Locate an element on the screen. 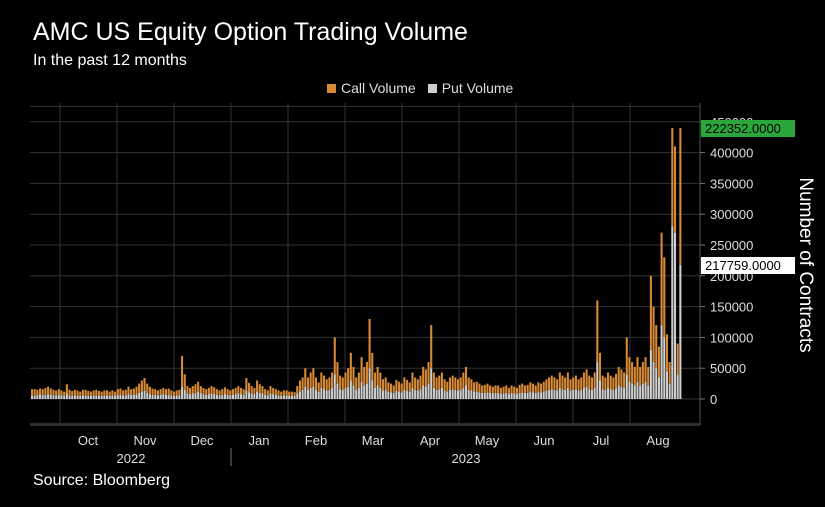 The image size is (825, 507). y-tick-label: 200000 is located at coordinates (731, 276).